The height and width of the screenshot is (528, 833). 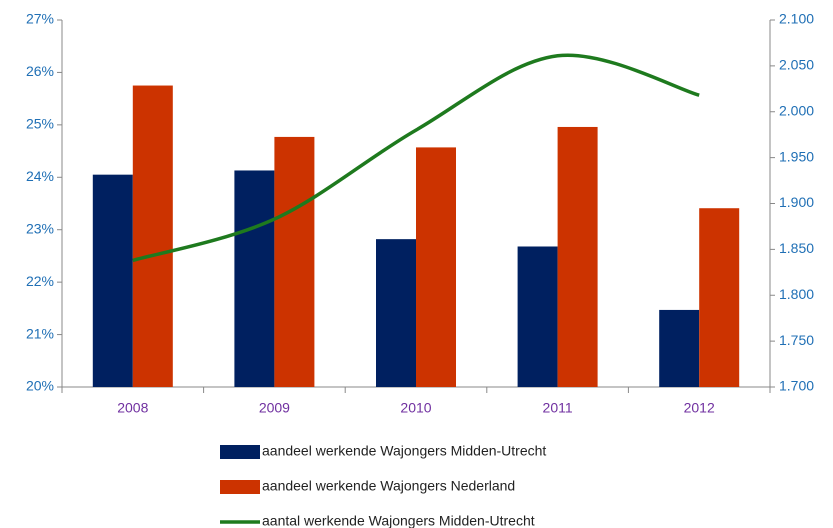 What do you see at coordinates (699, 408) in the screenshot?
I see `x-tick-label: 2012` at bounding box center [699, 408].